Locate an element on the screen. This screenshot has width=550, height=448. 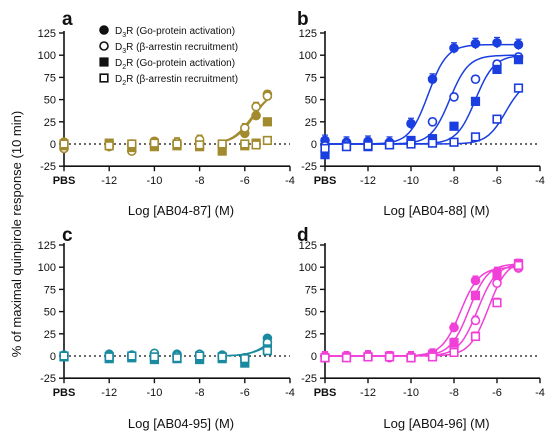
legend-marker-circle-filled is located at coordinates (104, 30).